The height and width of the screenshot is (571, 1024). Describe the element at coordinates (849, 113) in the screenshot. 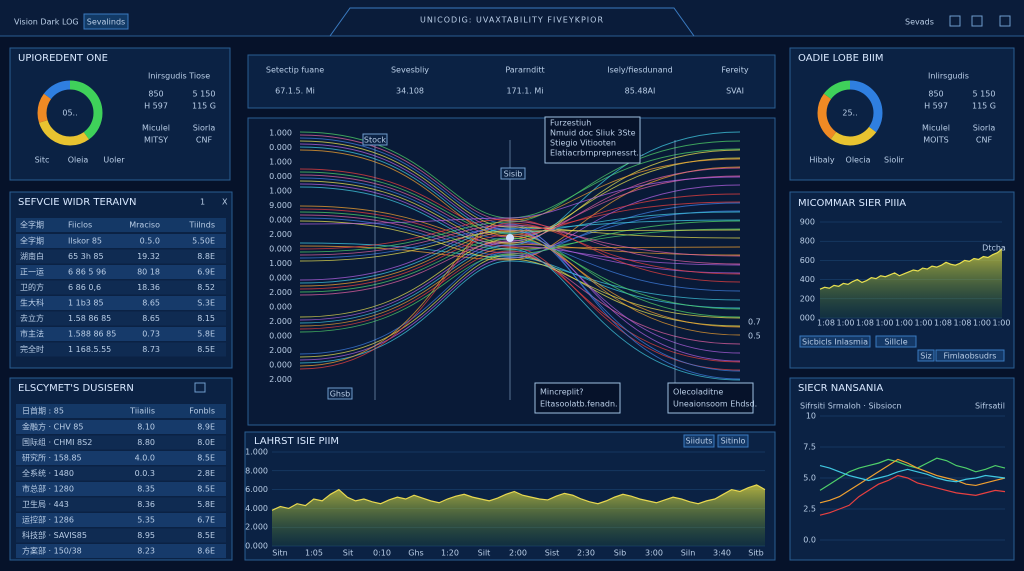

I see `gauge-center: 25..` at that location.